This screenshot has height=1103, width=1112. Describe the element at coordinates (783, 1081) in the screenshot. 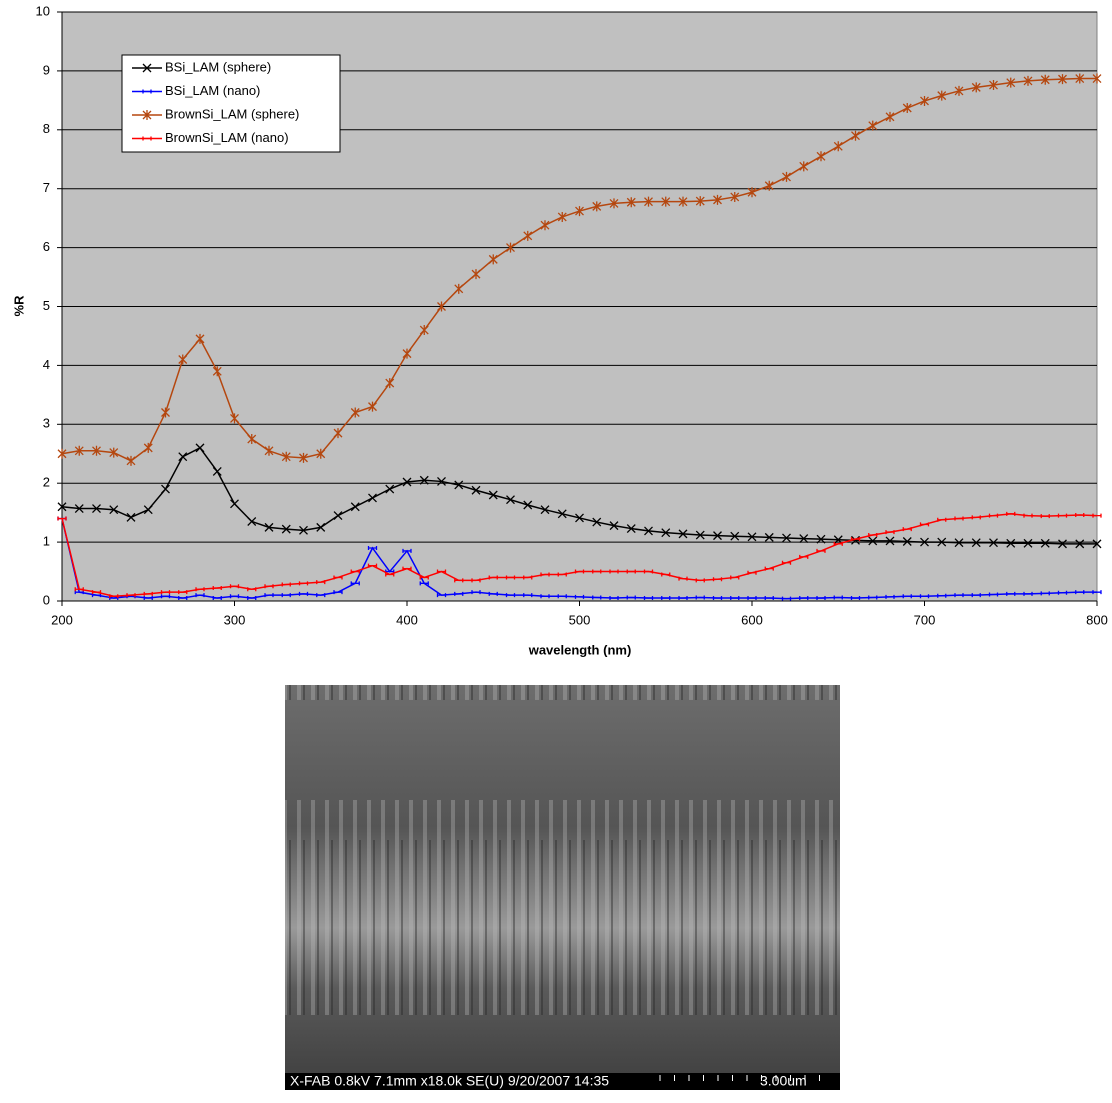

I see `sem-scale-label: 3.00um` at that location.